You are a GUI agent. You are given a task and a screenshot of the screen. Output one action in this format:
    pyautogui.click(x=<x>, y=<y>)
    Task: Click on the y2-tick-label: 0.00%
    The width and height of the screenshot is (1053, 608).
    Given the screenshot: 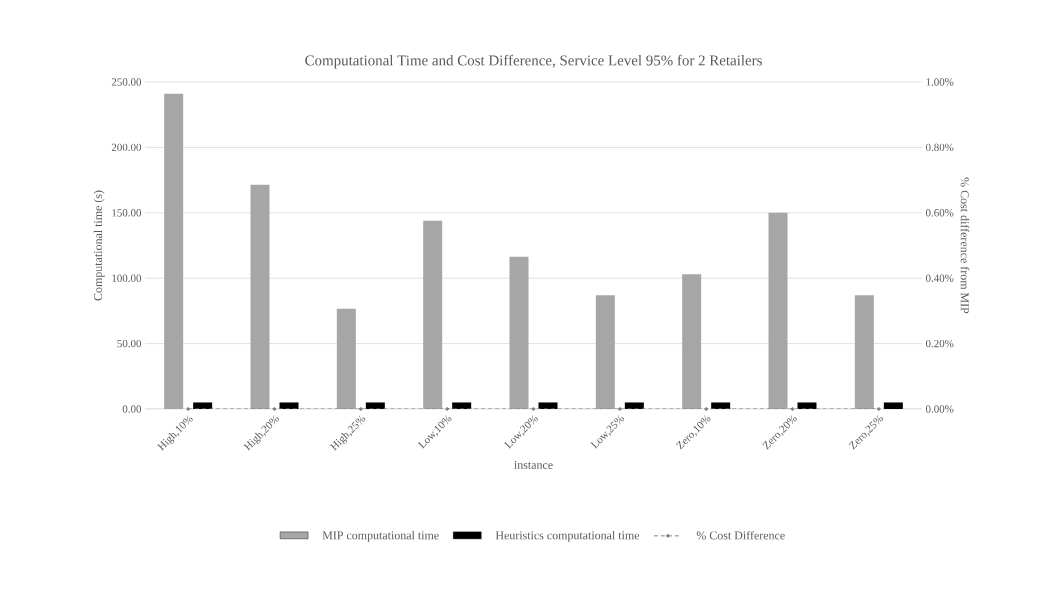 What is the action you would take?
    pyautogui.click(x=939, y=409)
    